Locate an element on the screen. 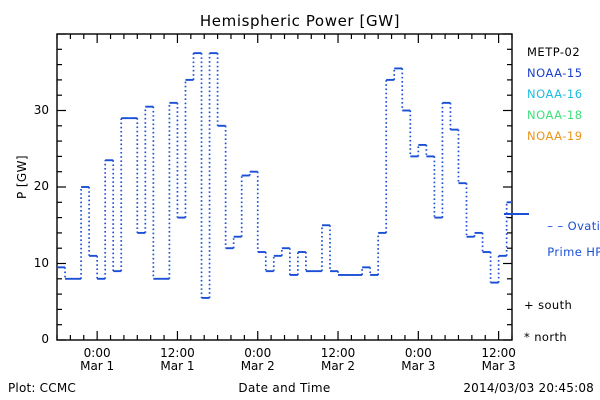  x-tick-label: 12:00 Mar 2 is located at coordinates (338, 360).